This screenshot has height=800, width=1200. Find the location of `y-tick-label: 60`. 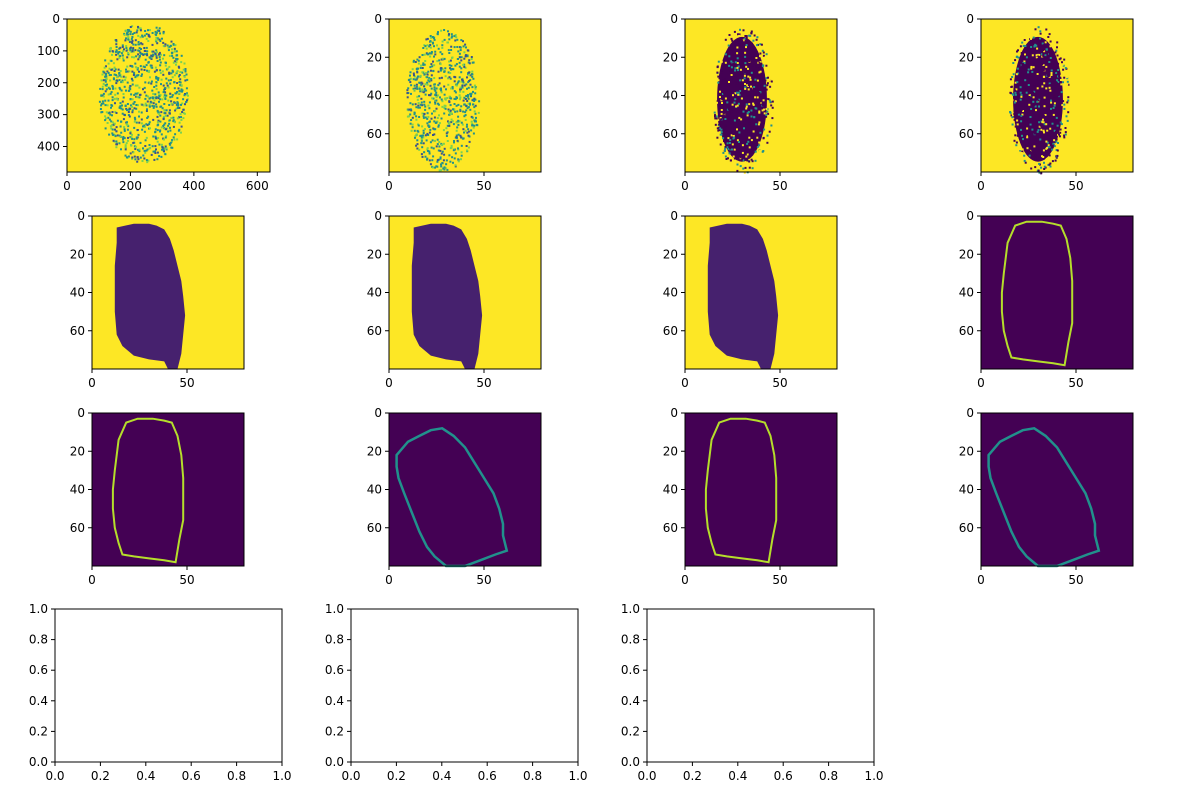

y-tick-label: 60 is located at coordinates (966, 331).